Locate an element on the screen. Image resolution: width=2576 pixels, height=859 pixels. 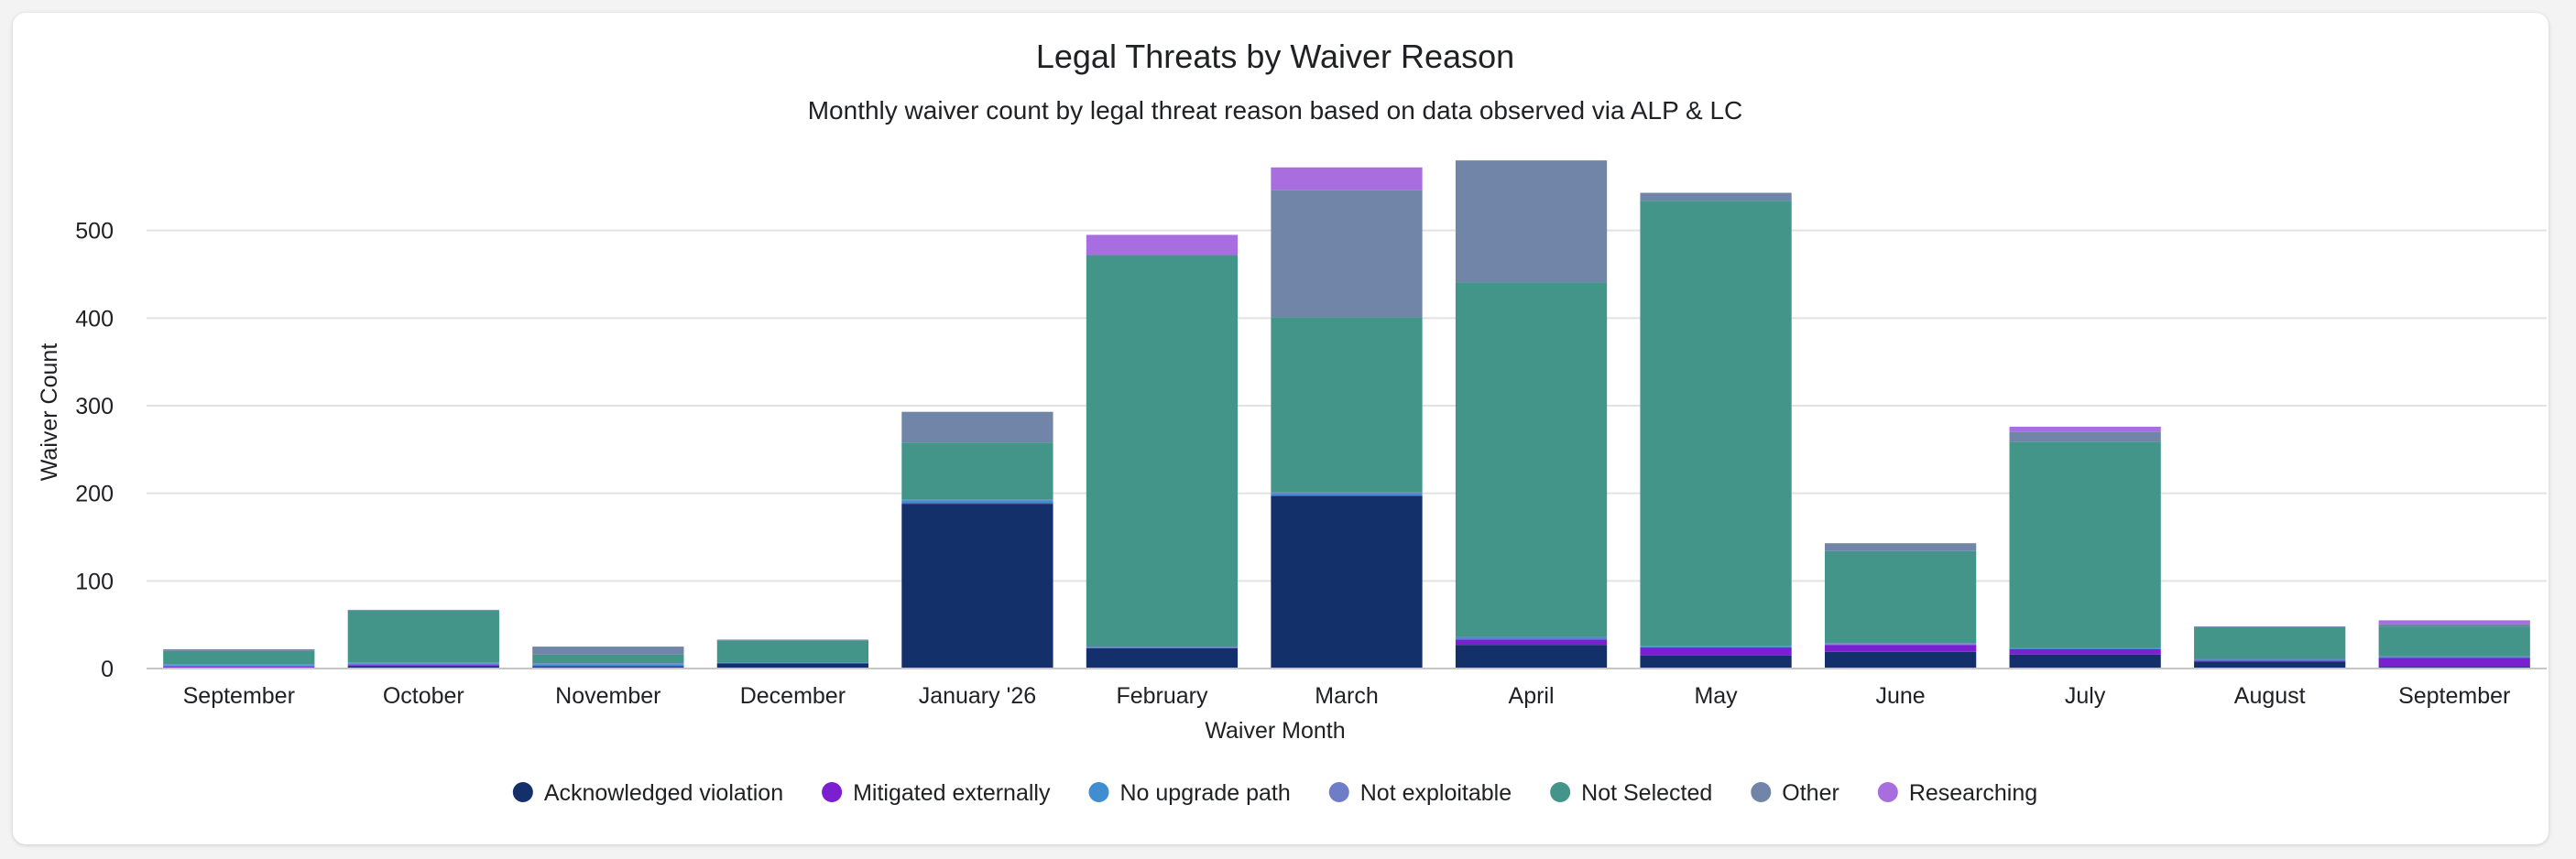
y-tick-label: 100 is located at coordinates (95, 581).